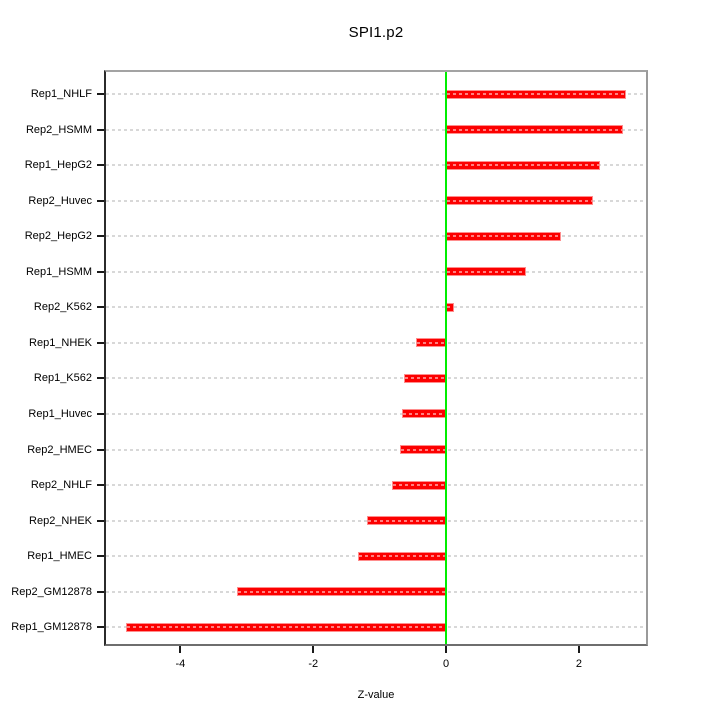 This screenshot has width=720, height=720. Describe the element at coordinates (446, 664) in the screenshot. I see `x-tick-label: 0` at that location.